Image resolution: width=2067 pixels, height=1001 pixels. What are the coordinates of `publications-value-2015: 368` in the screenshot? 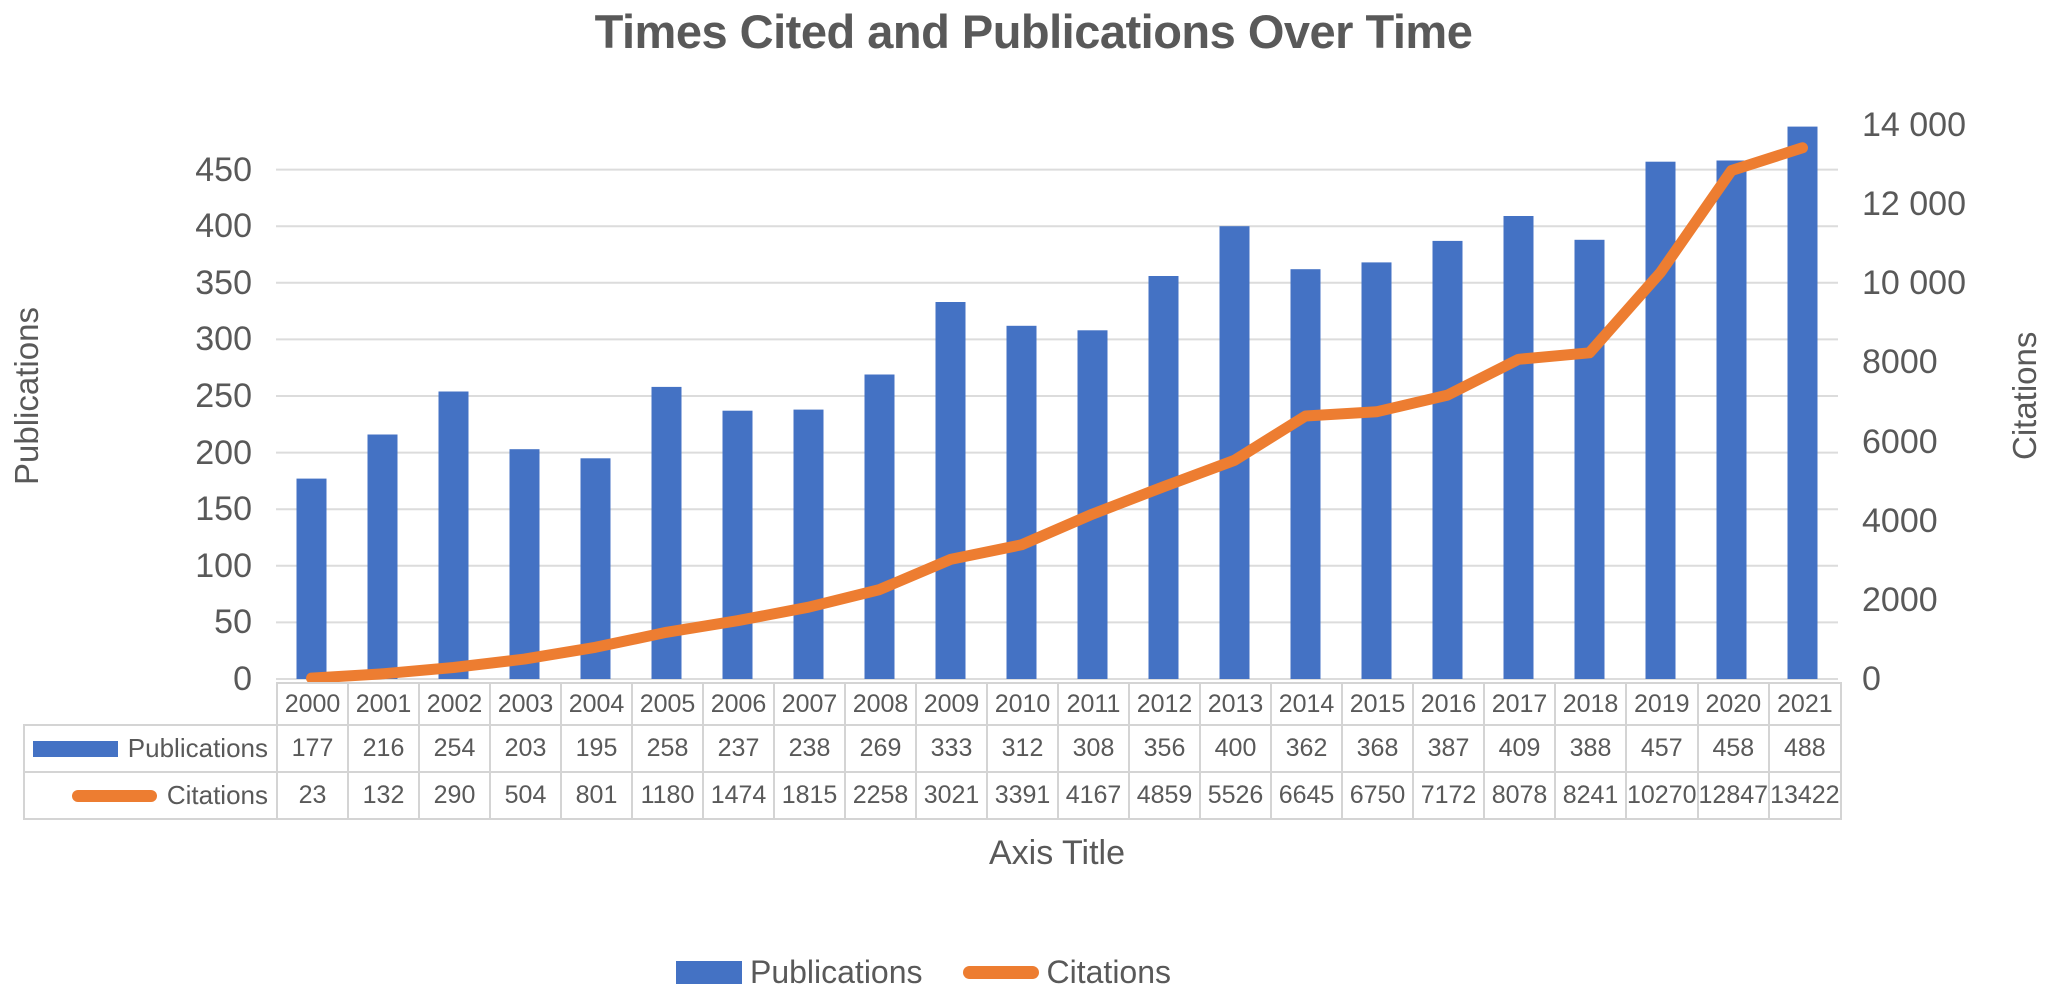 It's located at (1377, 748).